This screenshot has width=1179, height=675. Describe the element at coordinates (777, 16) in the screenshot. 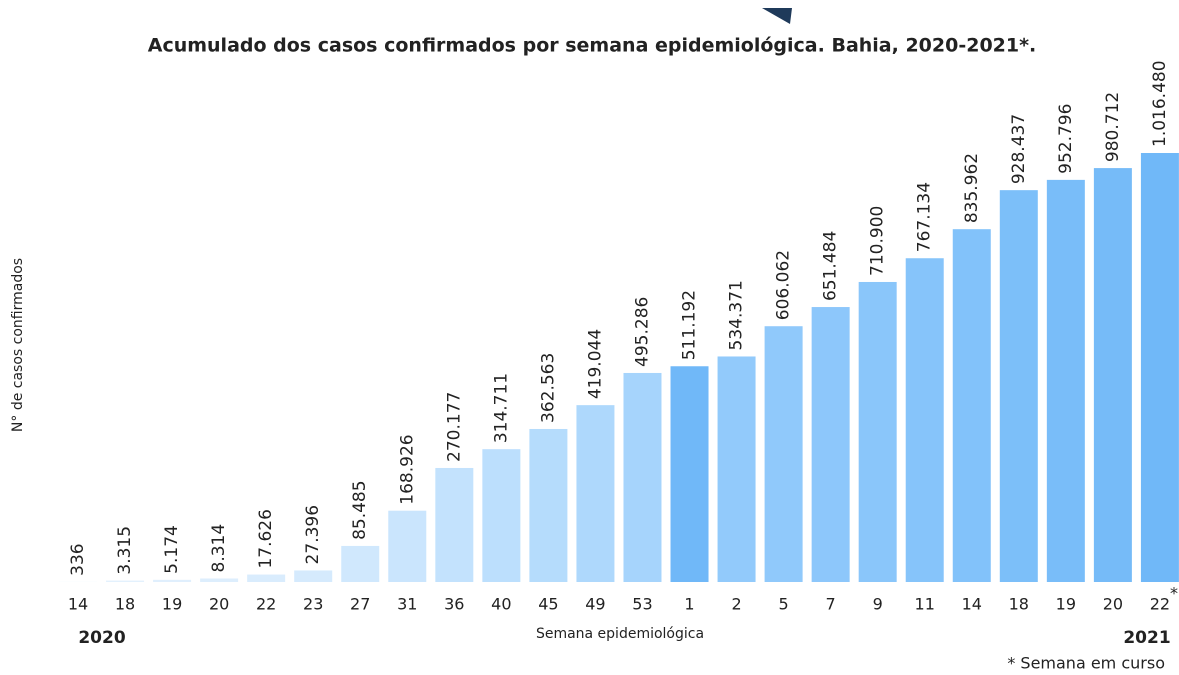

I see `decor-triangle` at that location.